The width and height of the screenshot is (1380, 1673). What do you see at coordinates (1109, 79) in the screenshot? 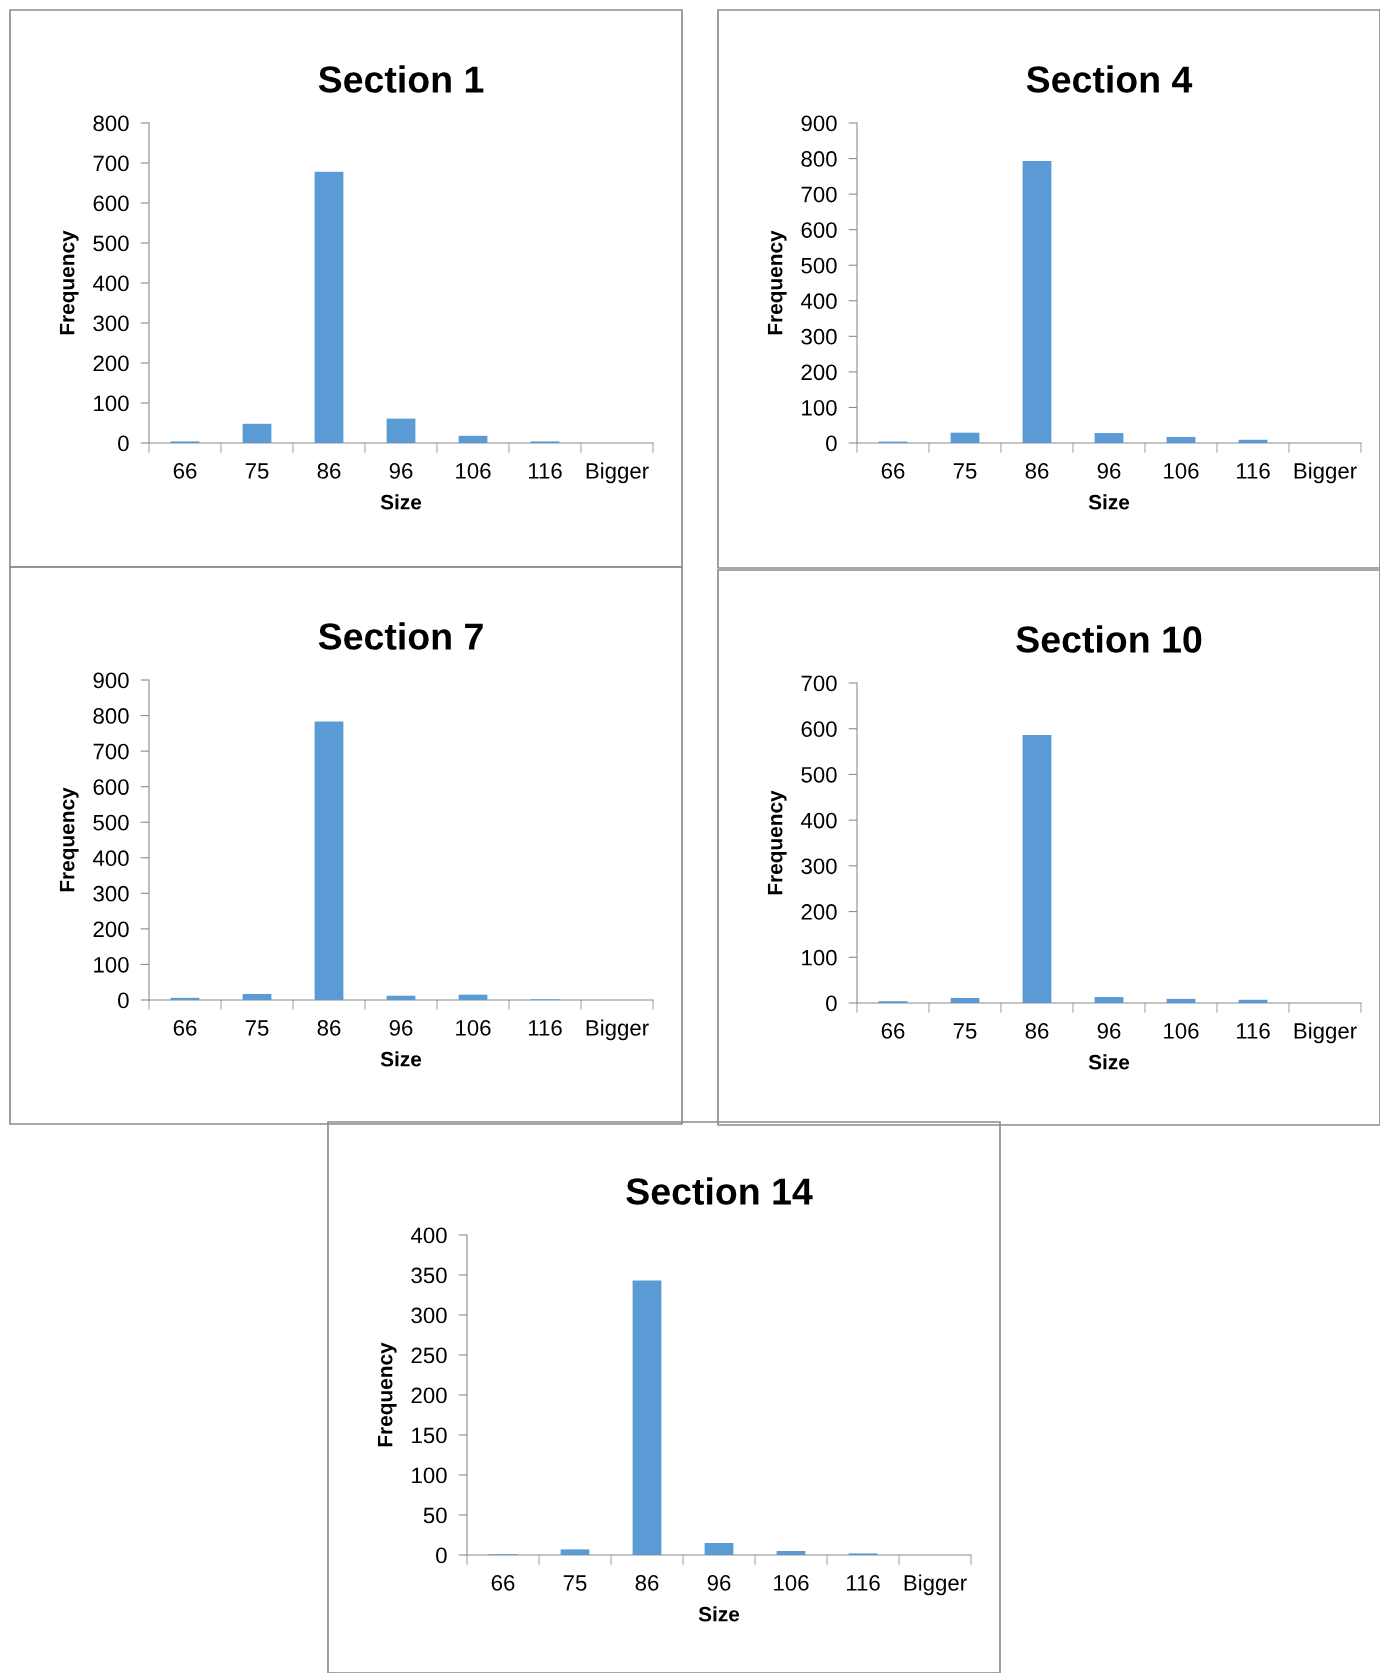
I see `chart-title: Section 4` at bounding box center [1109, 79].